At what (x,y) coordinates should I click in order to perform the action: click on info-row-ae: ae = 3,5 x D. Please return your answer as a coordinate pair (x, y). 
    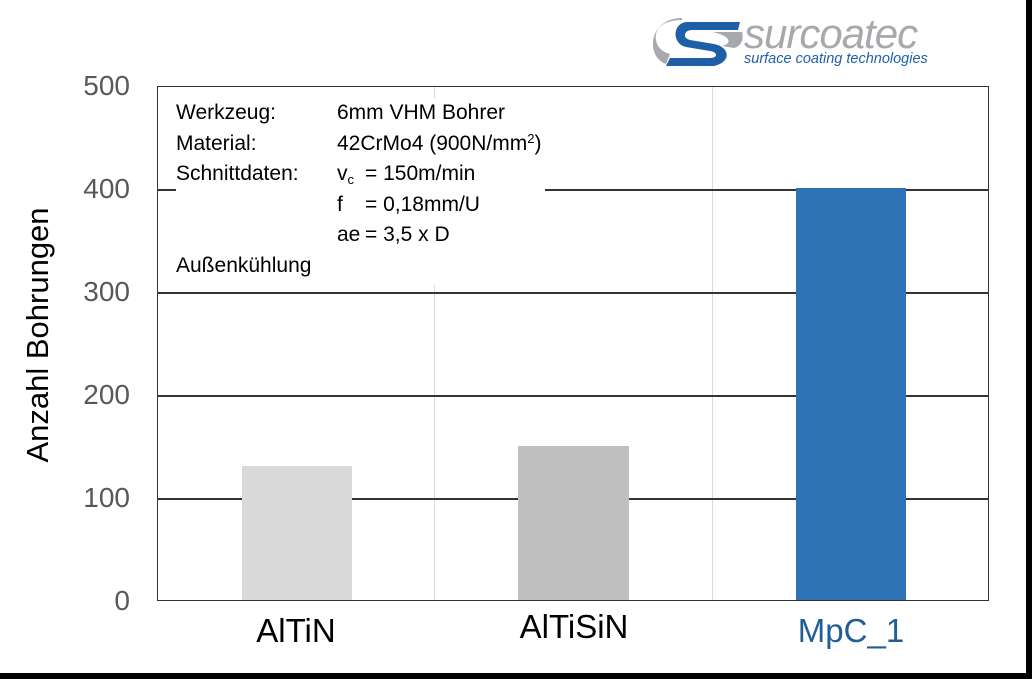
    Looking at the image, I should click on (358, 235).